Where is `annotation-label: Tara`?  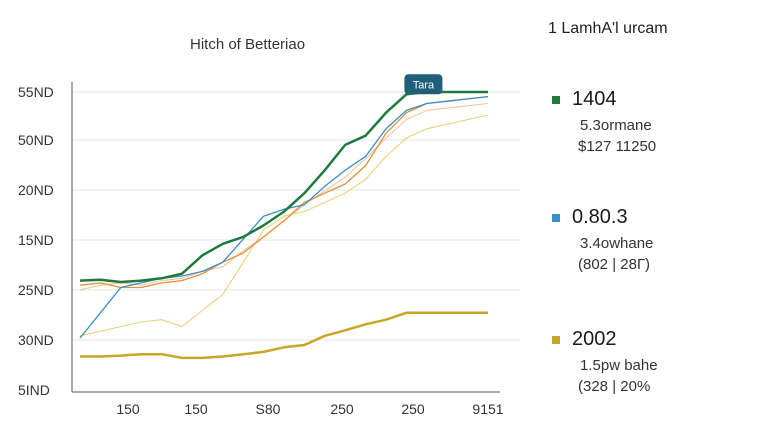 annotation-label: Tara is located at coordinates (424, 85).